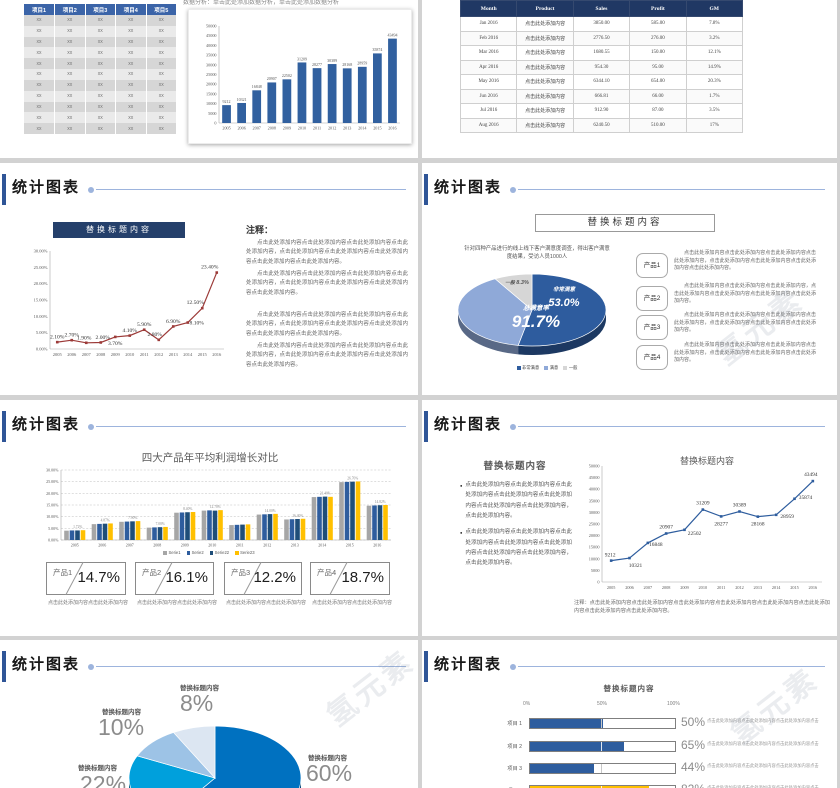 This screenshot has height=788, width=840. What do you see at coordinates (515, 466) in the screenshot?
I see `text-heading: 替换标题内容` at bounding box center [515, 466].